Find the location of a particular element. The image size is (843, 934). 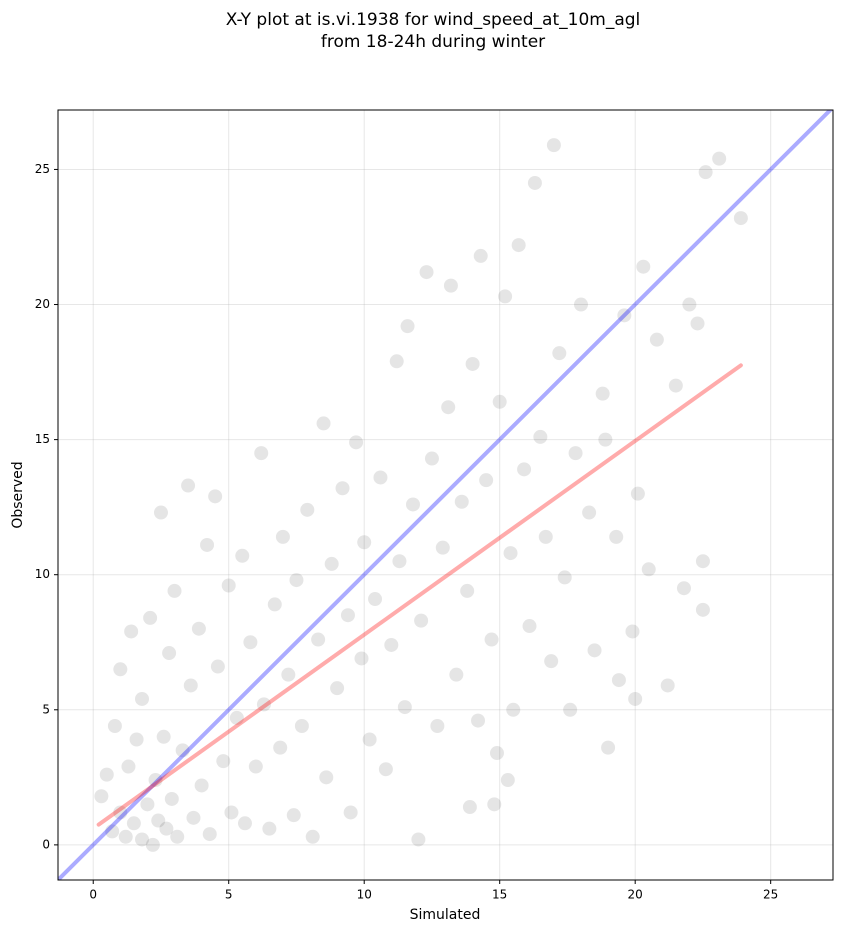

x-tick-label: 25 is located at coordinates (770, 895).